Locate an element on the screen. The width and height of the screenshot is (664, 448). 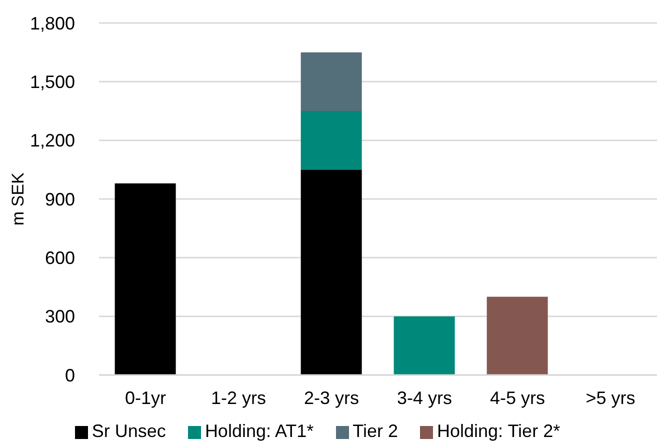
x-tick-label: 3-4 yrs is located at coordinates (424, 398).